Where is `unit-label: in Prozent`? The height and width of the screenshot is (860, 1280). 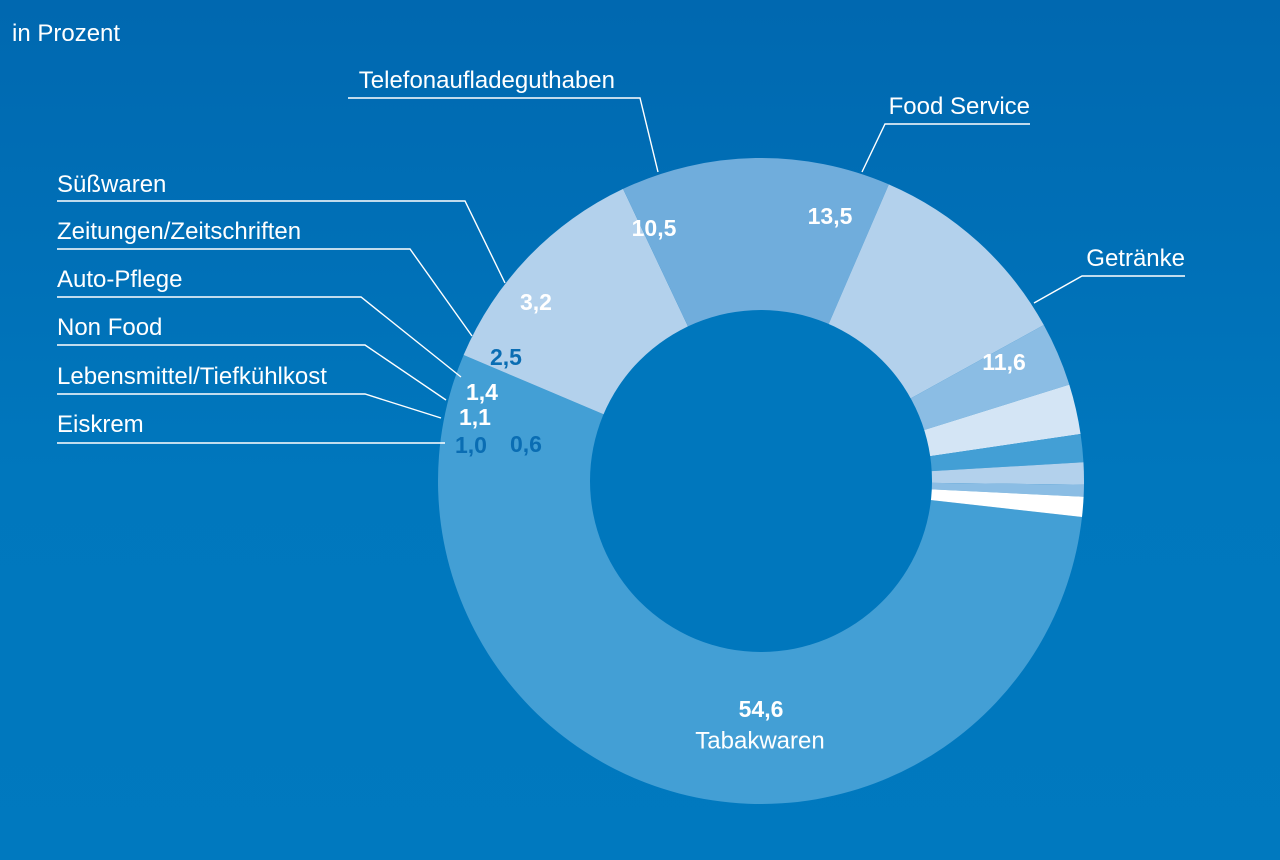 unit-label: in Prozent is located at coordinates (66, 33).